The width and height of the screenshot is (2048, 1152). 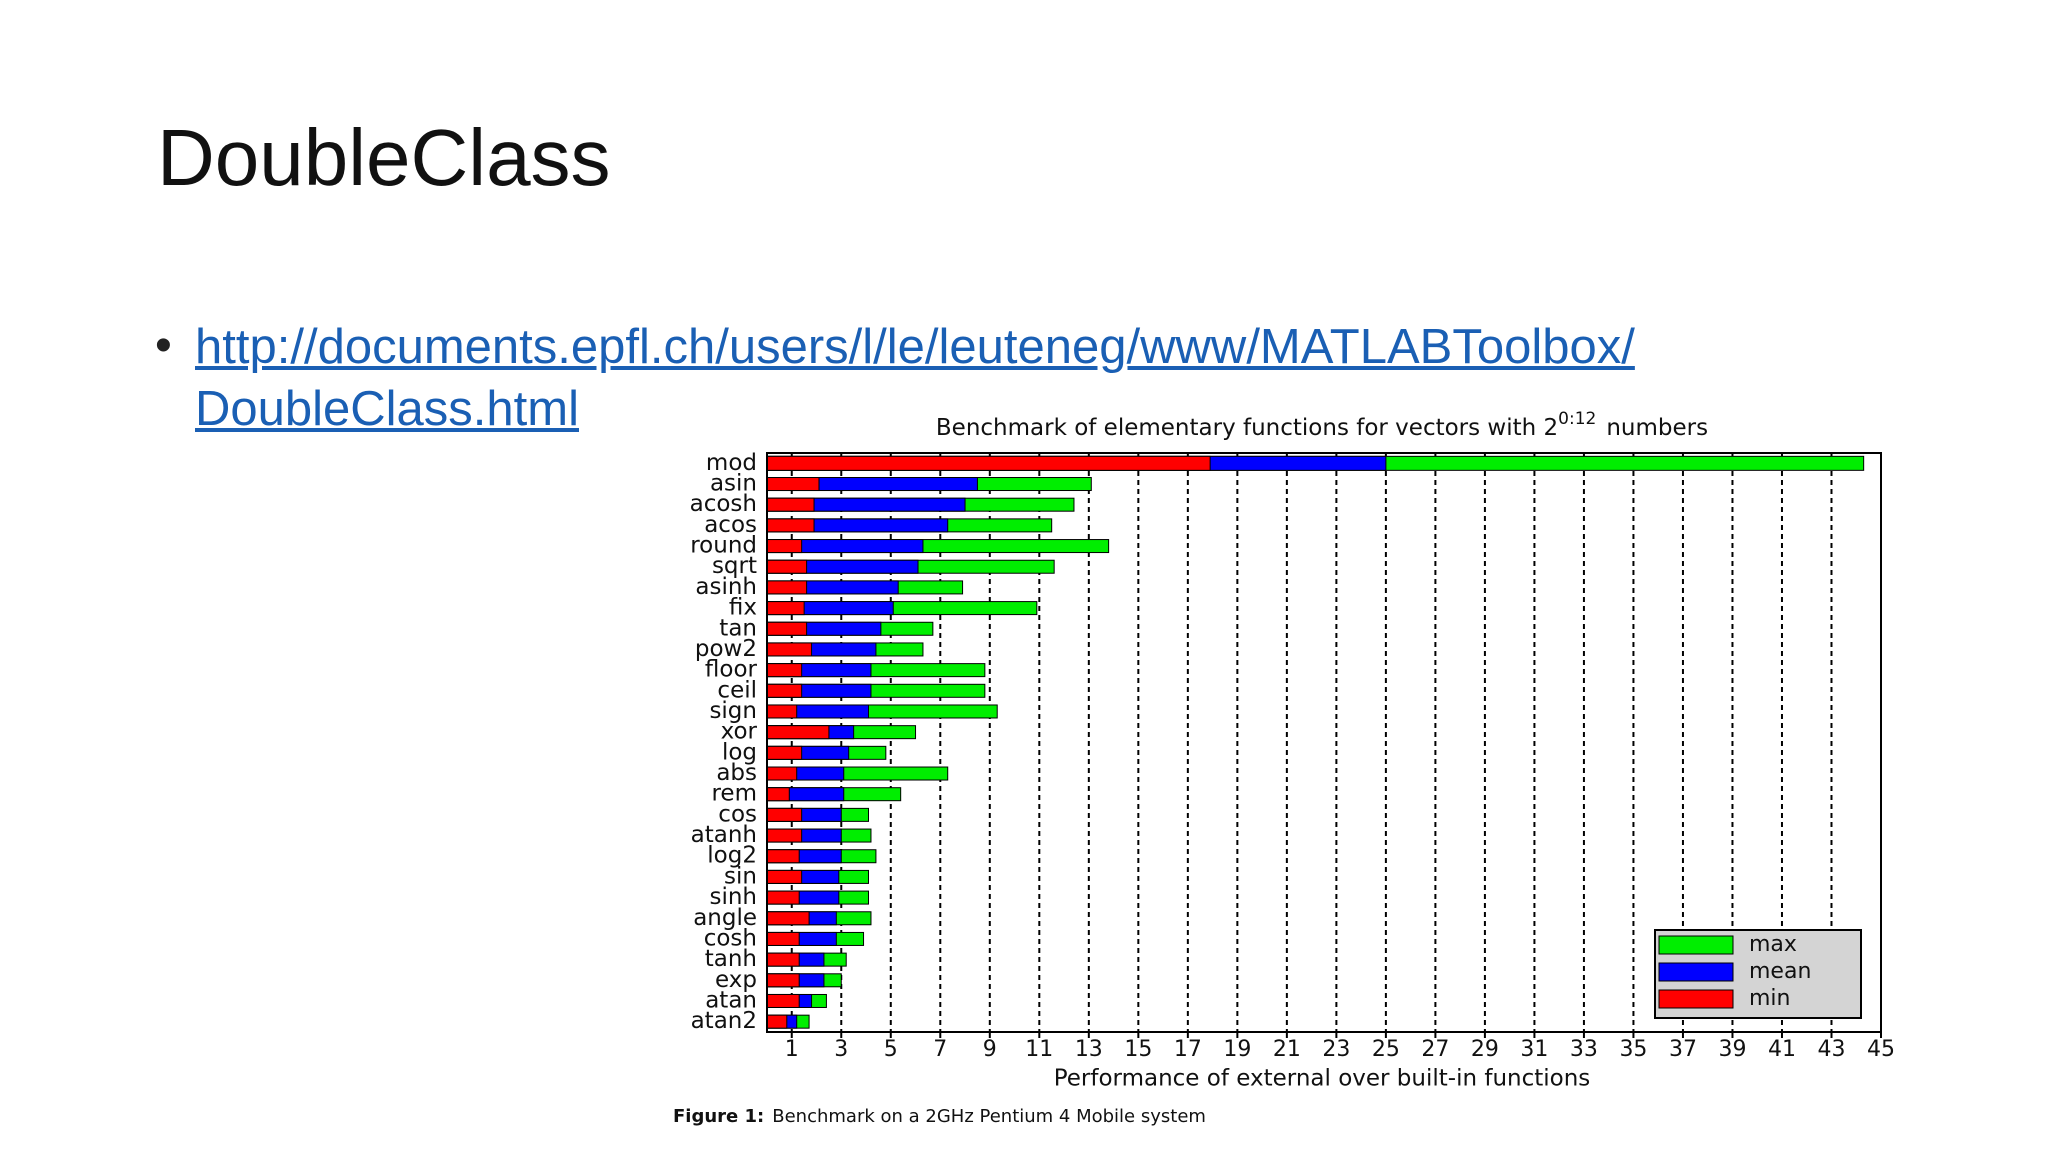 What do you see at coordinates (1188, 1049) in the screenshot?
I see `x-tick-label: 17` at bounding box center [1188, 1049].